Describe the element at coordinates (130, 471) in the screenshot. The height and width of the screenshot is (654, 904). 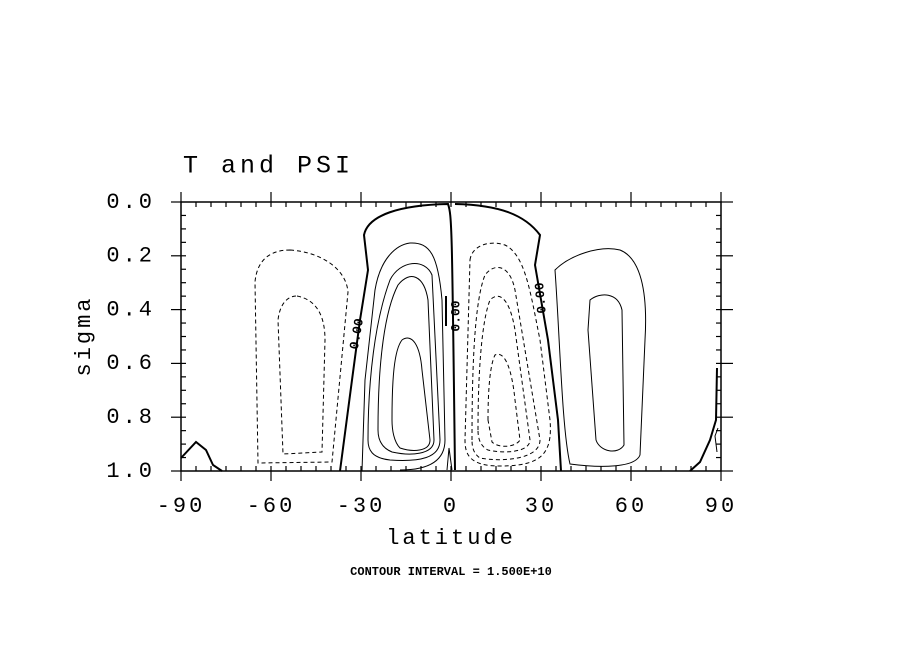
I see `y-tick-label: 1.0` at that location.